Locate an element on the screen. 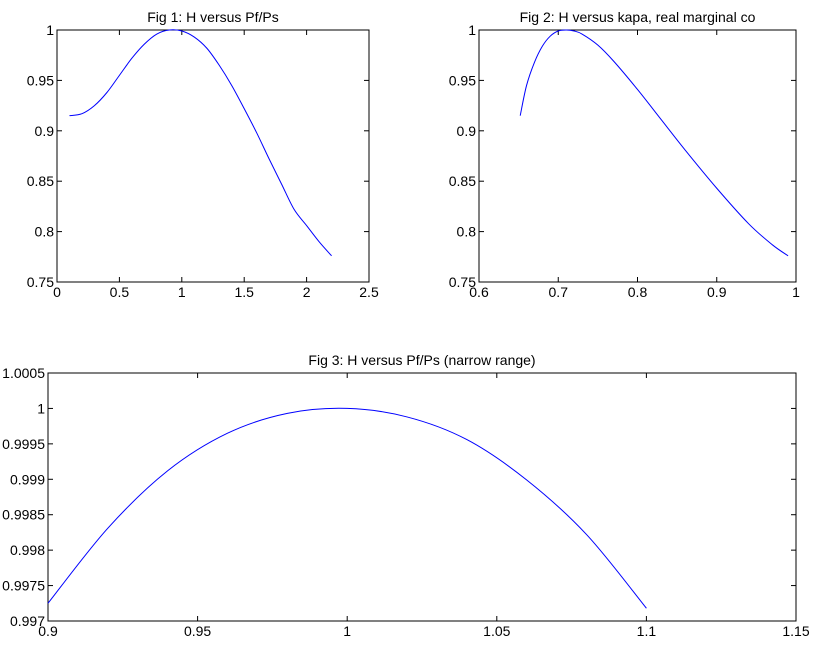  fig1-title: Fig 1: H versus Pf/Ps is located at coordinates (212, 17).